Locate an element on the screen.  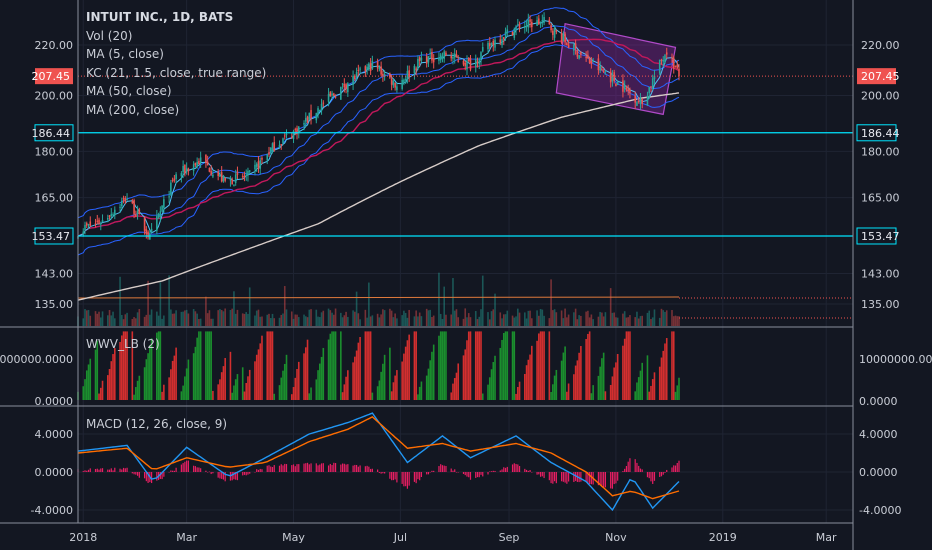
legend-ma50: MA (50, close) is located at coordinates (129, 91).